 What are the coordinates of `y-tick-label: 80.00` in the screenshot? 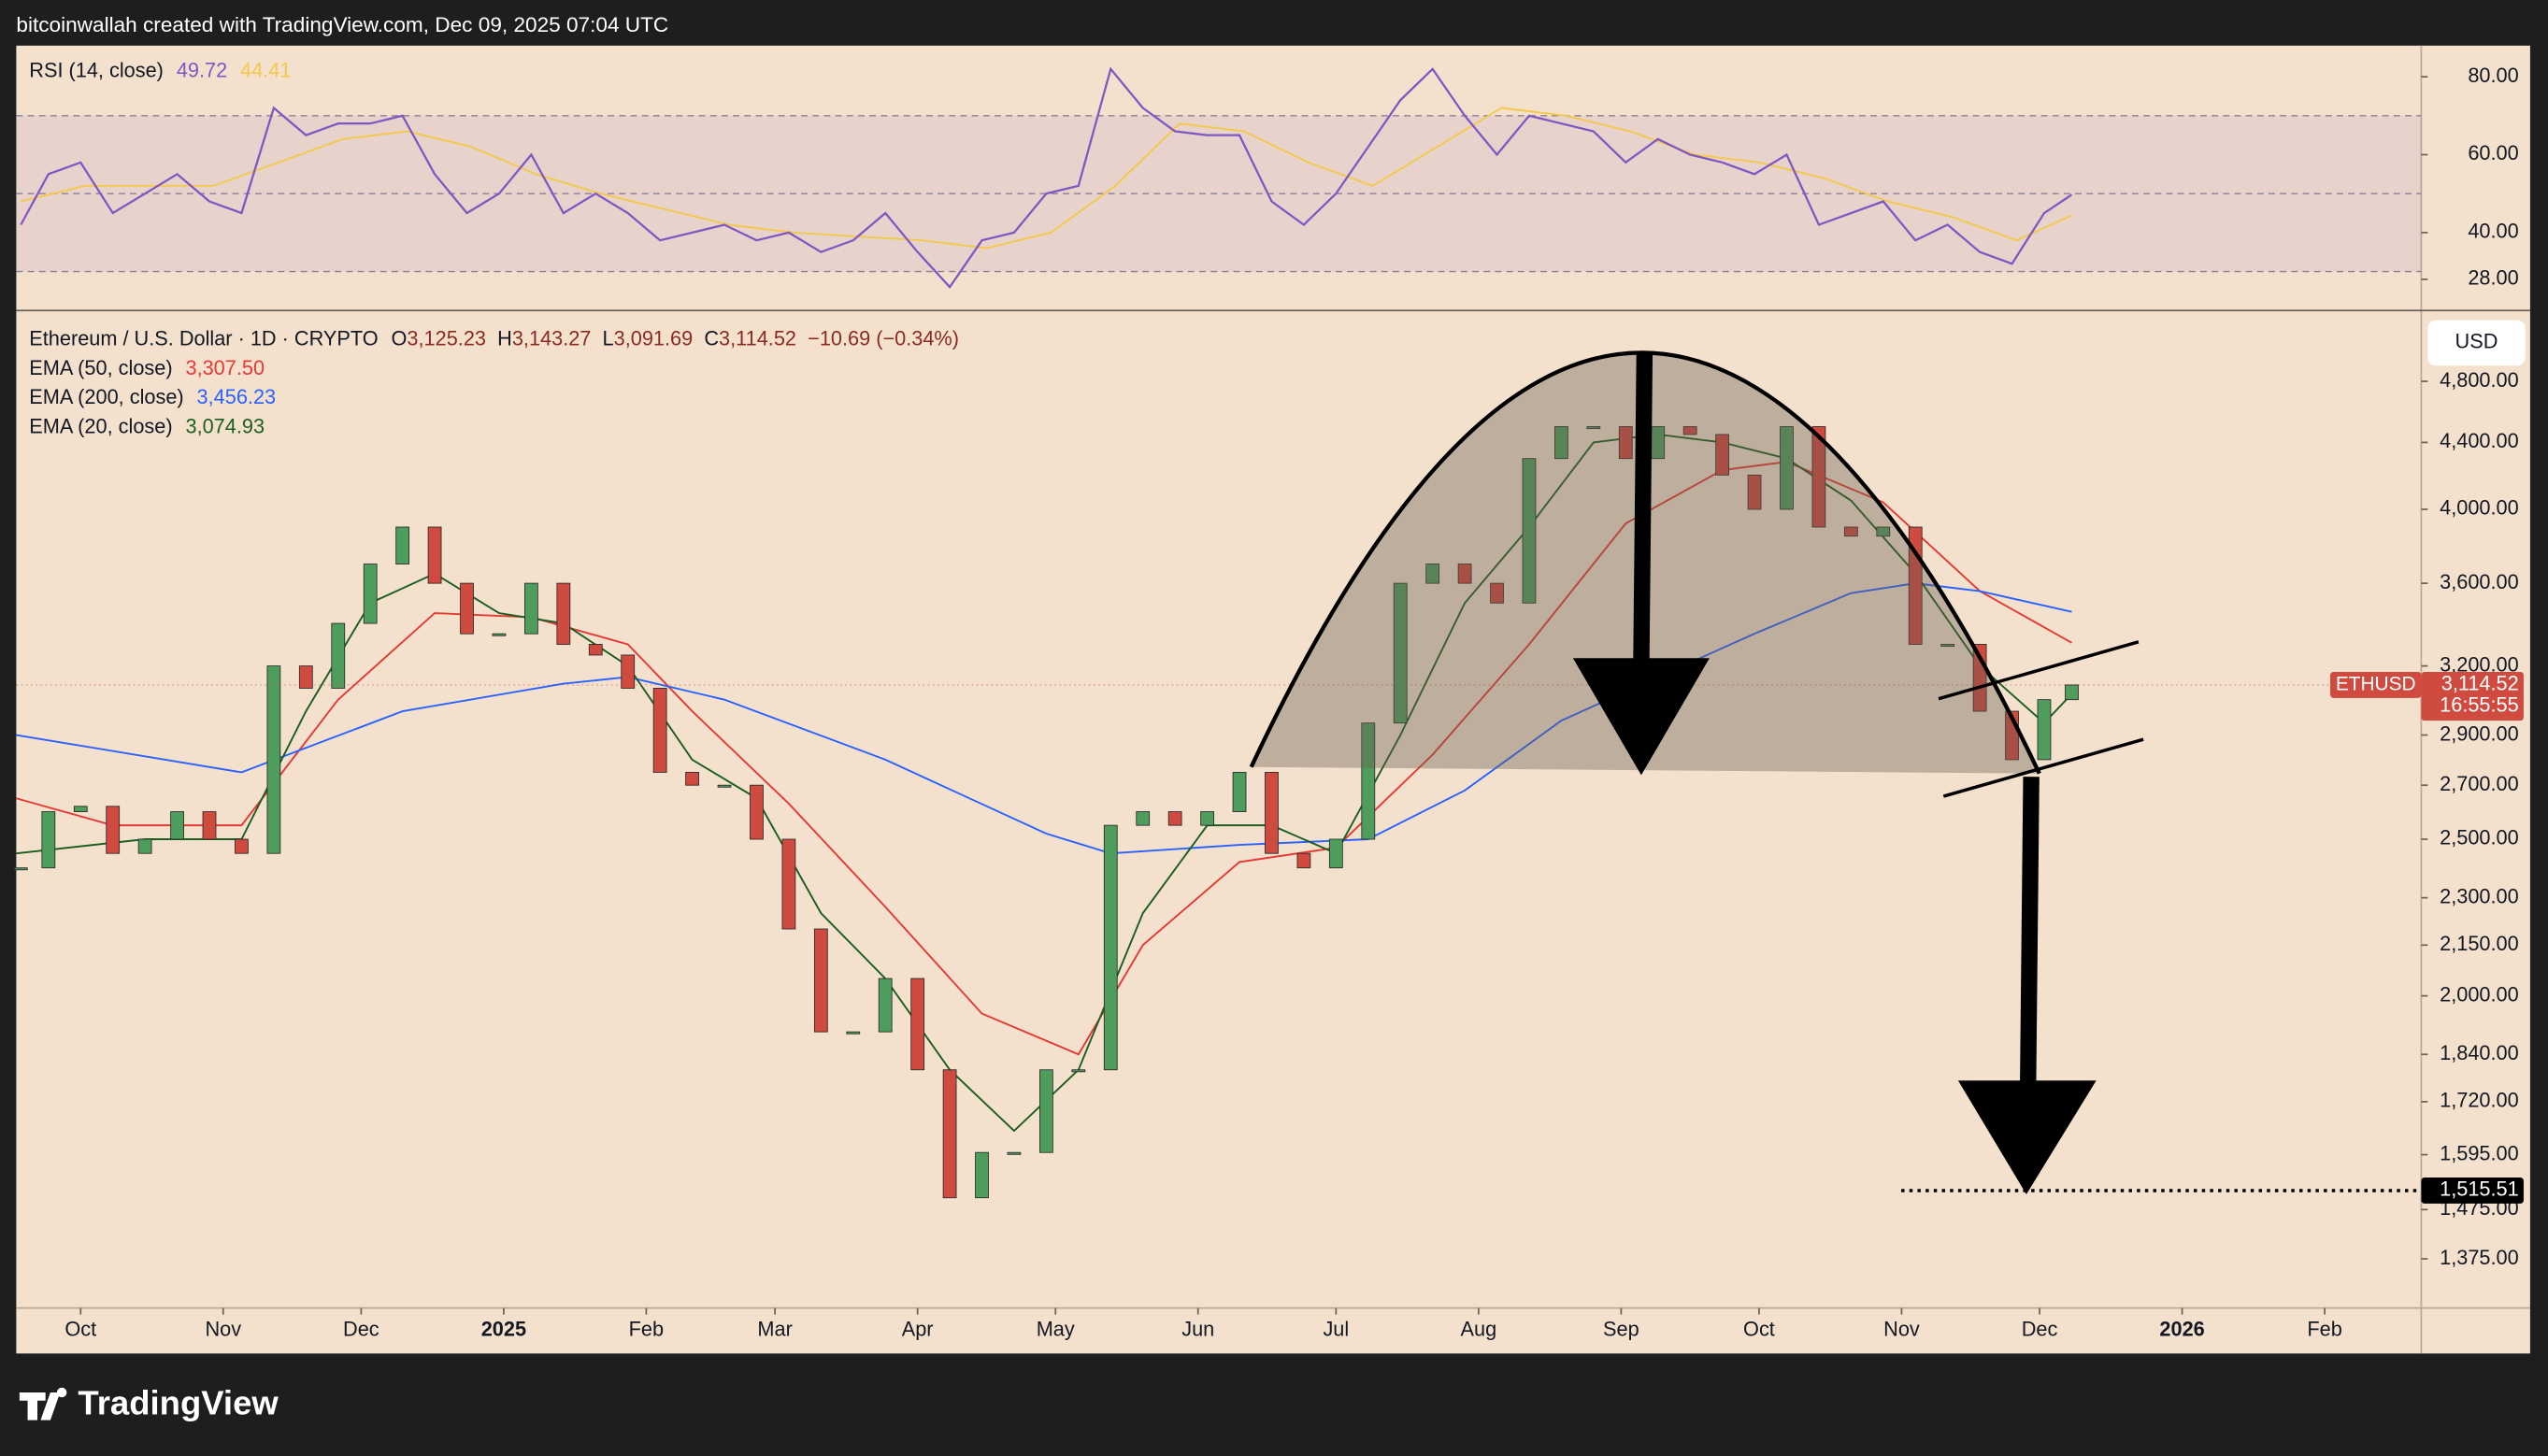 It's located at (2493, 75).